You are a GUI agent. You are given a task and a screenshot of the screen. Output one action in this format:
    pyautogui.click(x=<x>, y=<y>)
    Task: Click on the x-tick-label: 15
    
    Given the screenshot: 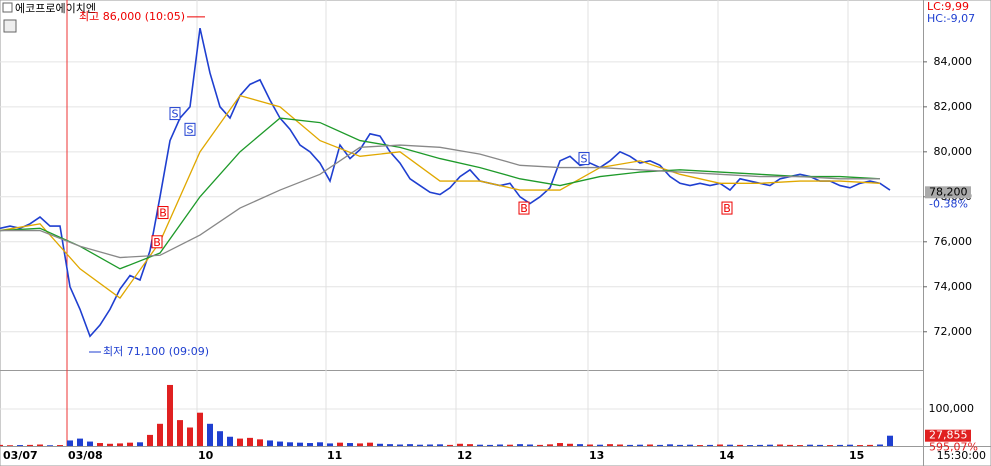 What is the action you would take?
    pyautogui.click(x=856, y=455)
    